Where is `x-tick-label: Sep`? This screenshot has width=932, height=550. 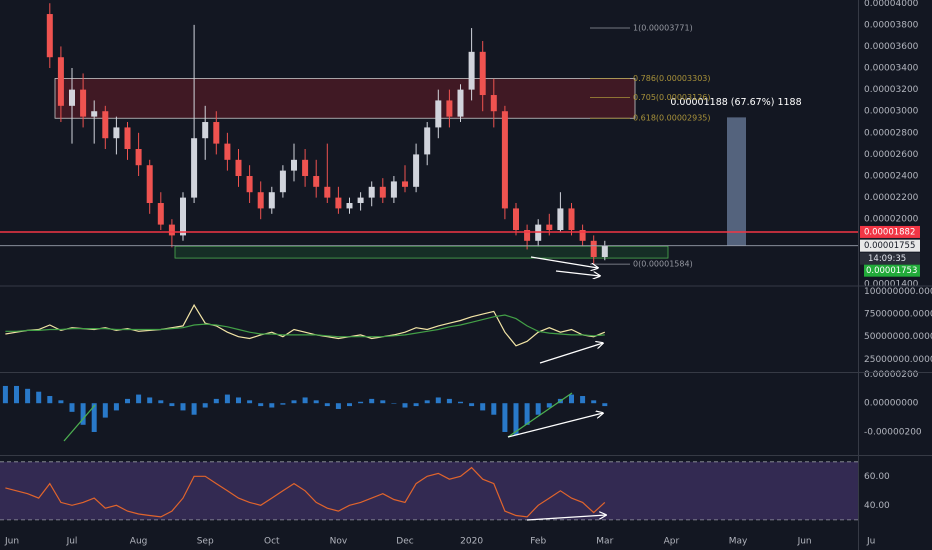 x-tick-label: Sep is located at coordinates (205, 542).